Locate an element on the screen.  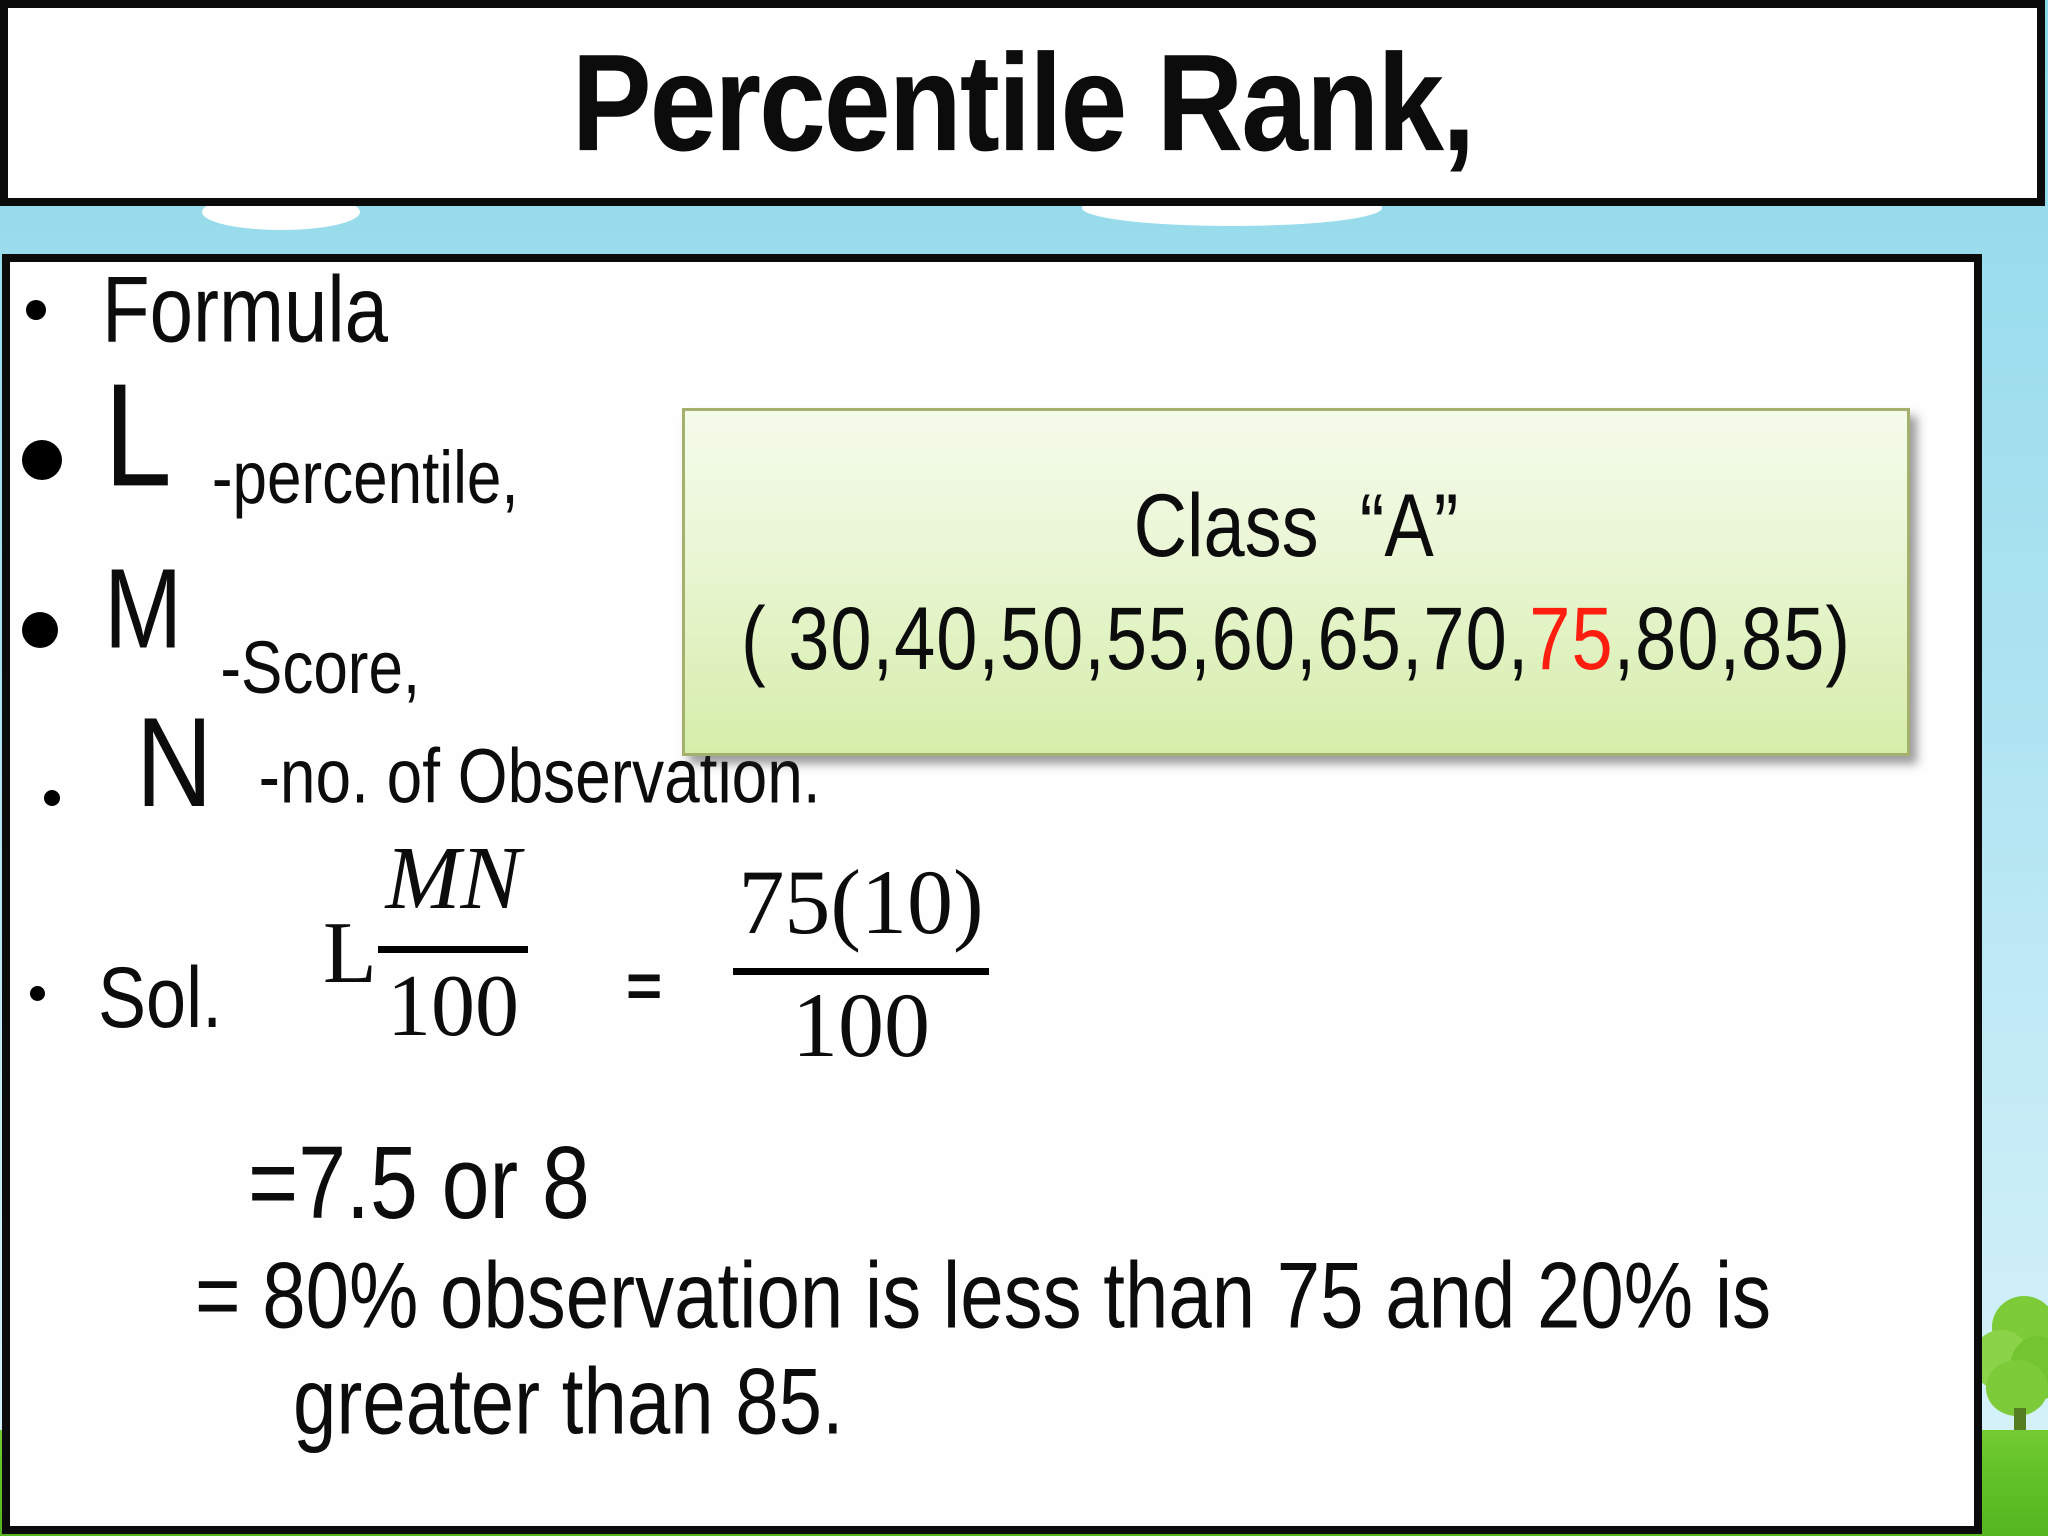
term-letter-N: N is located at coordinates (174, 763).